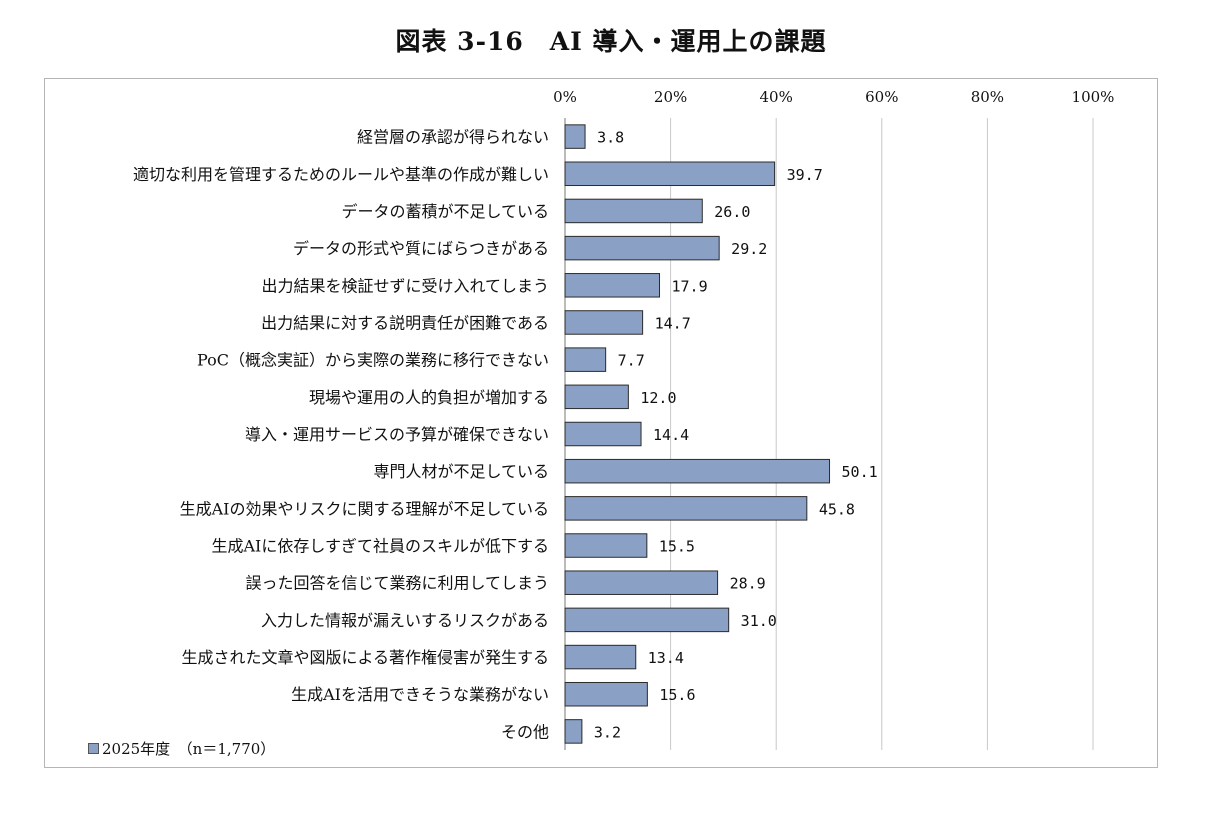  I want to click on category-label: 現場や運用の人的負担が増加する, so click(429, 397).